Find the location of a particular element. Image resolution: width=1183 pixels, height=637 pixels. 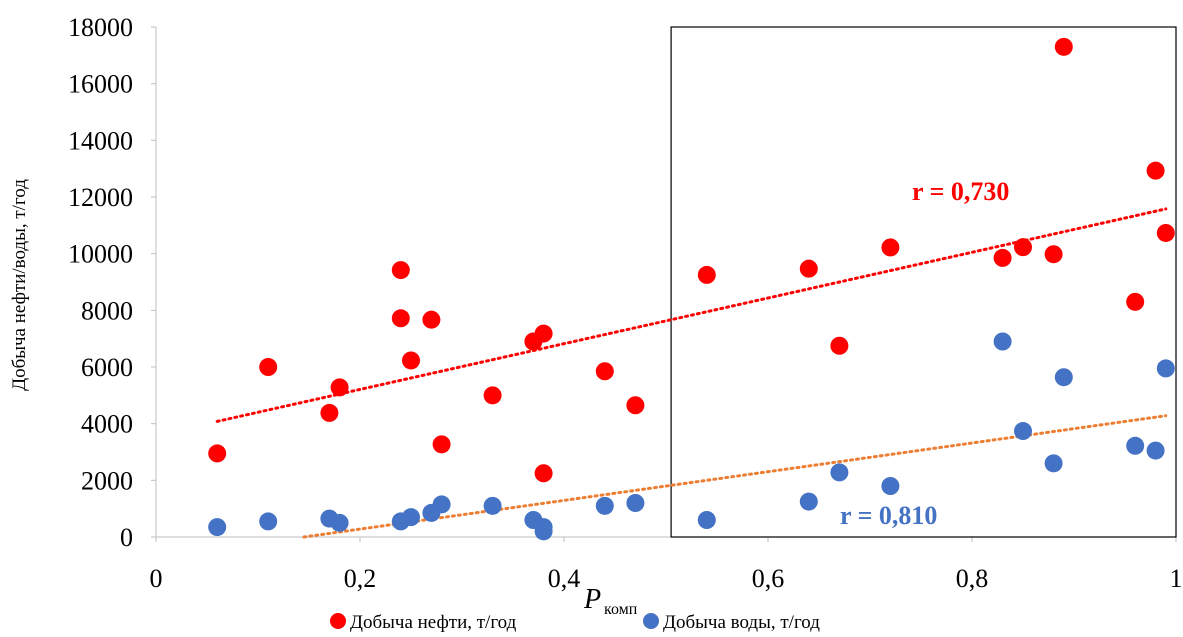

x-tick-label: 0,4 is located at coordinates (564, 578).